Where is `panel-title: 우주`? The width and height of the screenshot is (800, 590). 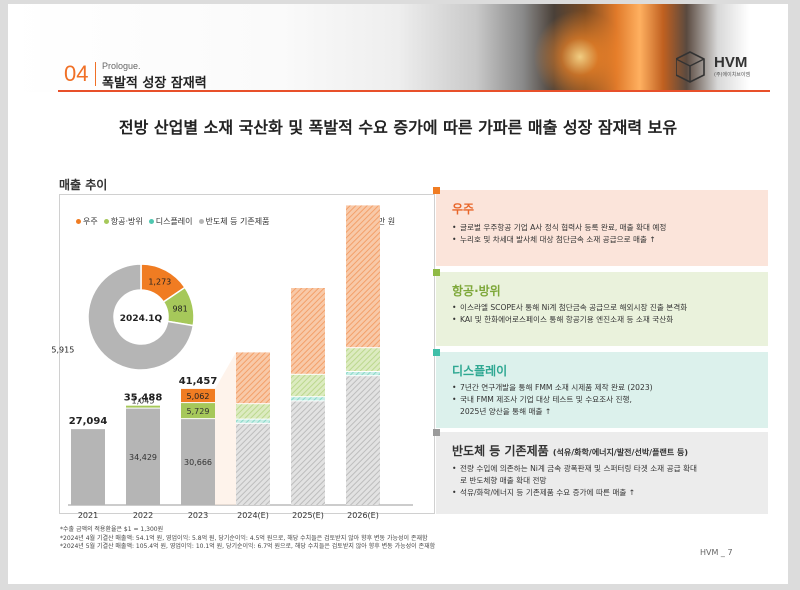 panel-title: 우주 is located at coordinates (463, 209).